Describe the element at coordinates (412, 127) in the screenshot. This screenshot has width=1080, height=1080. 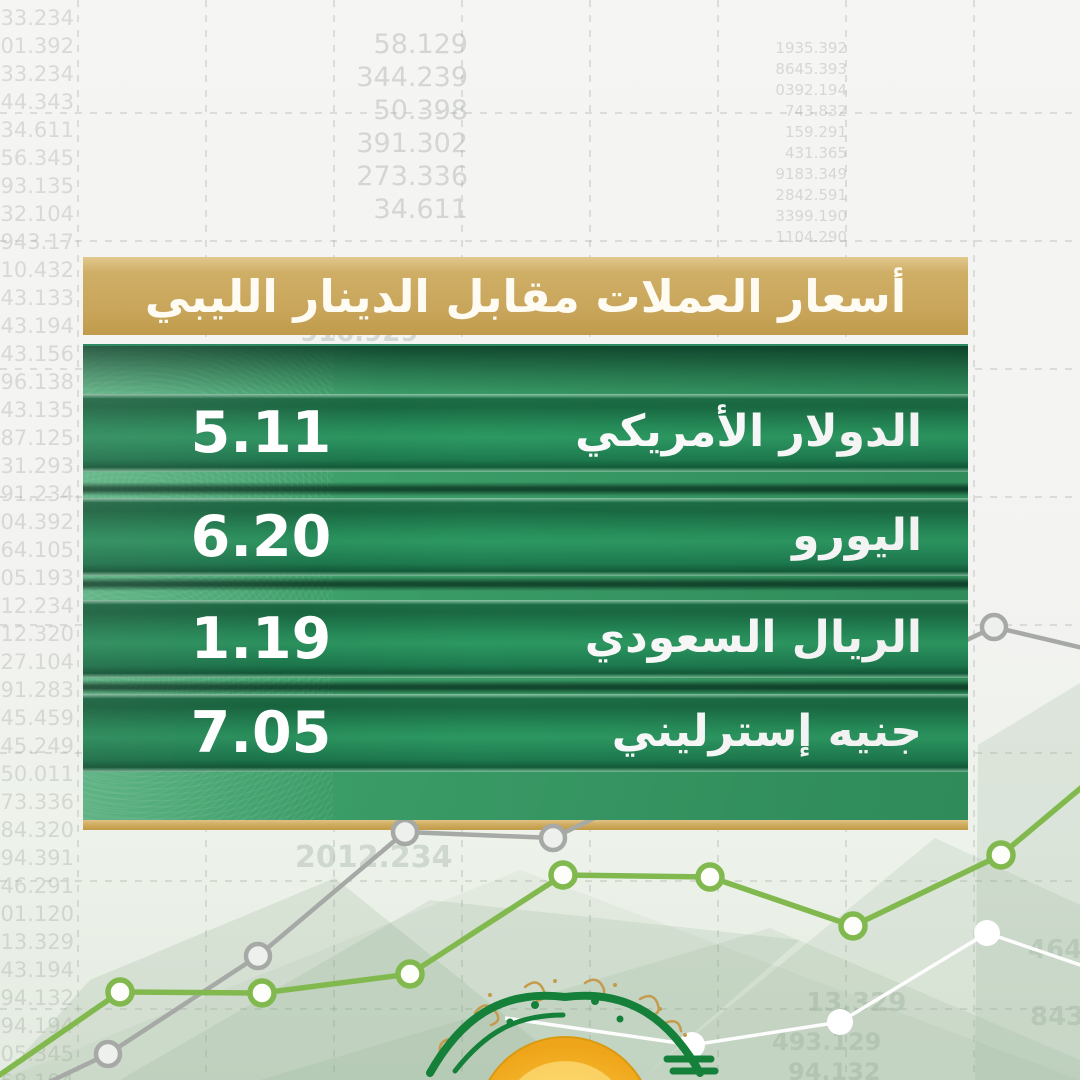
I see `background-numbers-middle: 58.129 344.239 50.398 391.302 273.336 34.611` at that location.